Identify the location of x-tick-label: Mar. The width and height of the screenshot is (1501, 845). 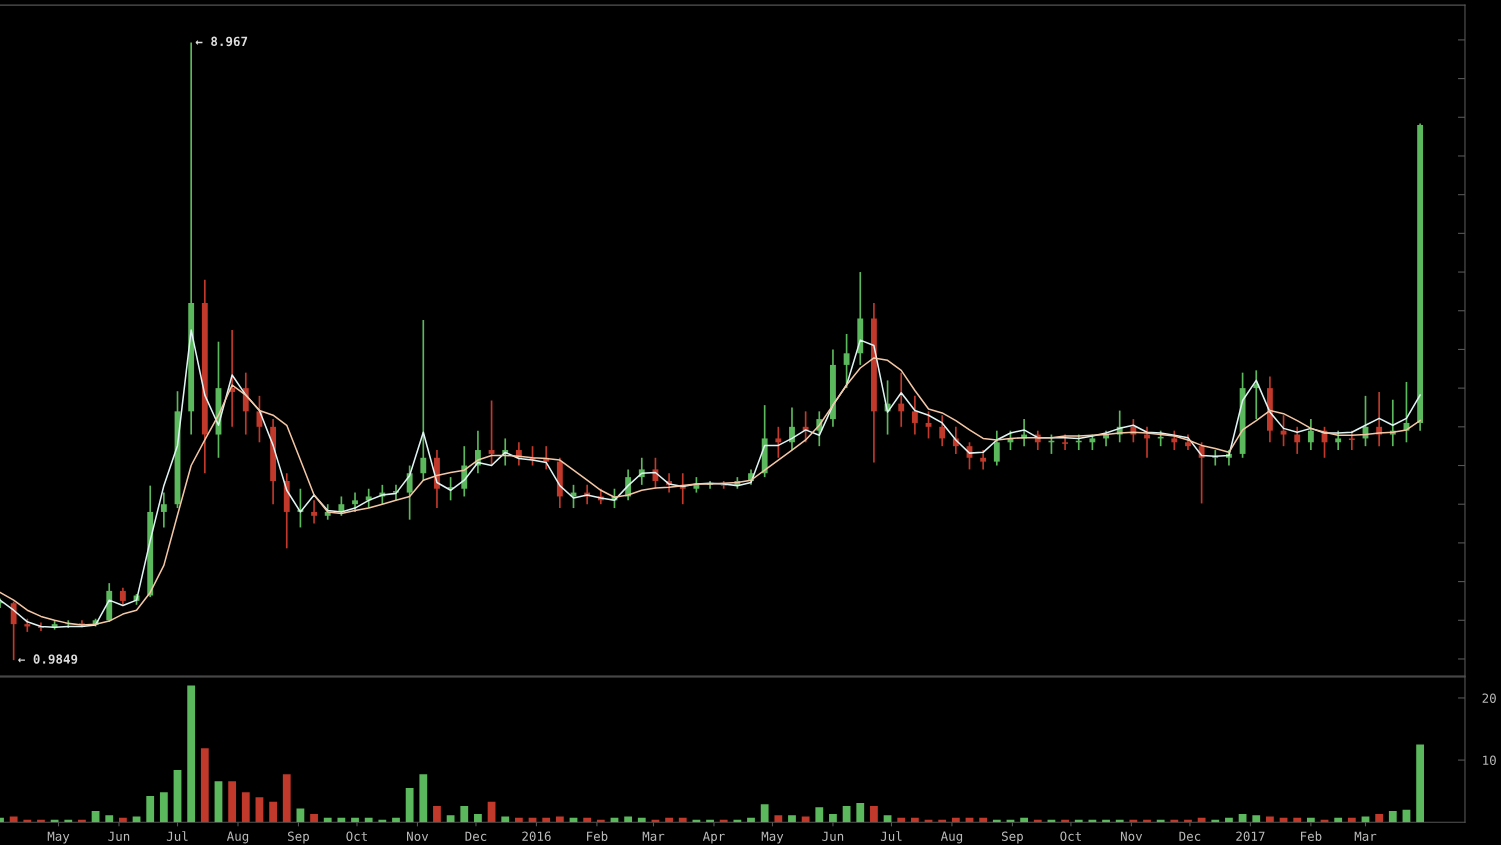
(653, 836).